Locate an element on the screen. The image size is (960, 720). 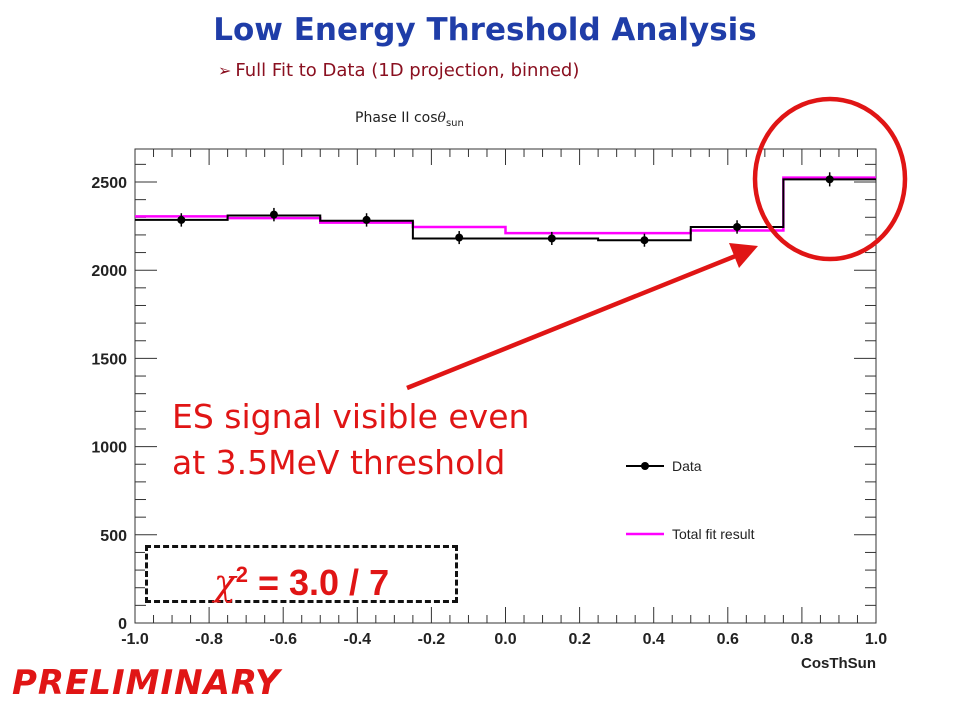
x-tick-label: 1.0 is located at coordinates (876, 639).